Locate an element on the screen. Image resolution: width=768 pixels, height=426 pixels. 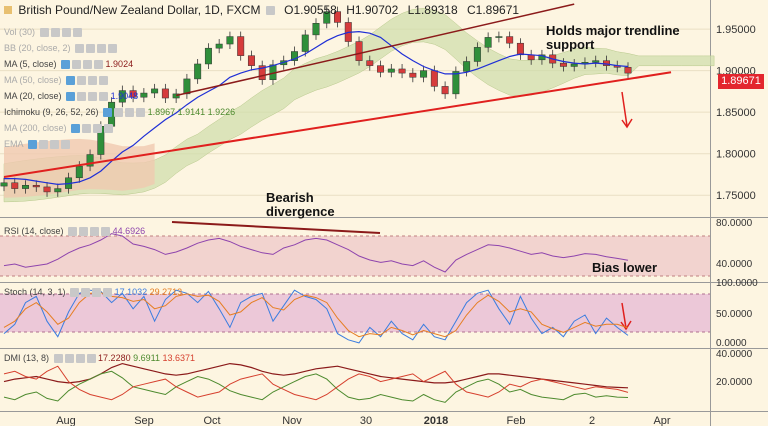
indicator-row: MA (50, close) is located at coordinates (56, 80).